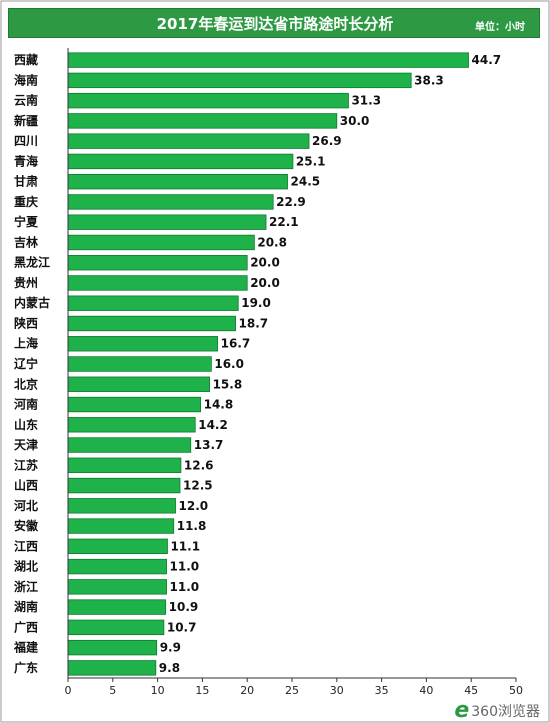 The image size is (550, 723). Describe the element at coordinates (26, 282) in the screenshot. I see `category-label: 贵州` at that location.